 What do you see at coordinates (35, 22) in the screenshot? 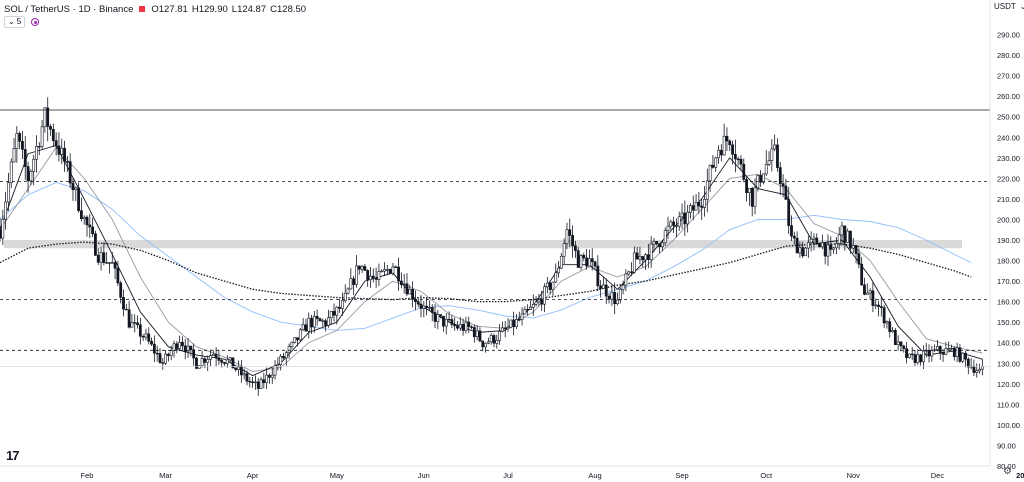
I see `indicator-status-icon` at bounding box center [35, 22].